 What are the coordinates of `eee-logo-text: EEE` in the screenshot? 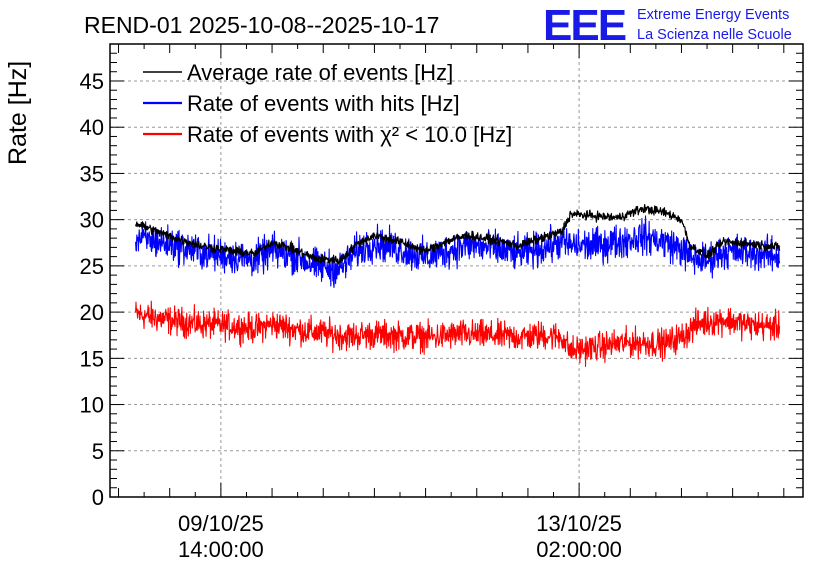 It's located at (584, 25).